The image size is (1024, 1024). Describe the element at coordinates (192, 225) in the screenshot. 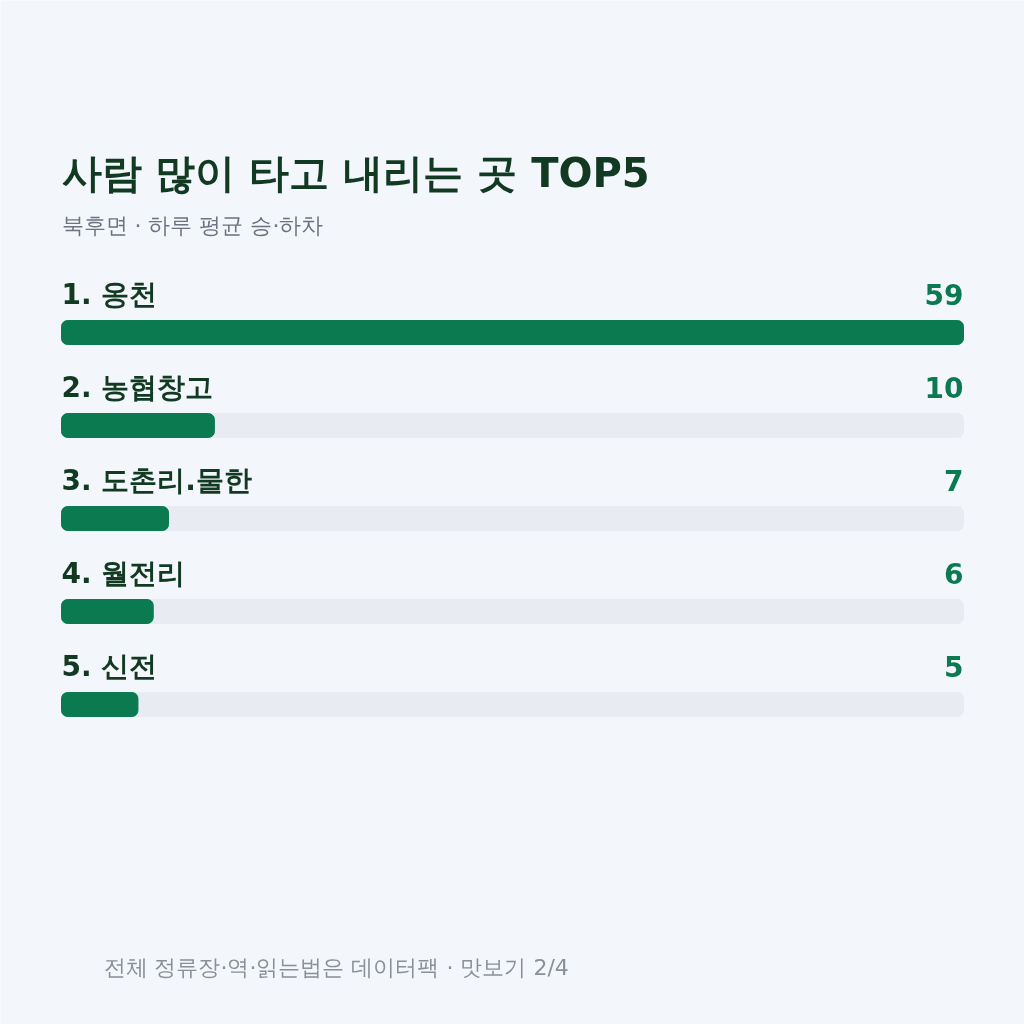

I see `chart-subtitle: 북후면 · 하루 평균 승·하차` at that location.